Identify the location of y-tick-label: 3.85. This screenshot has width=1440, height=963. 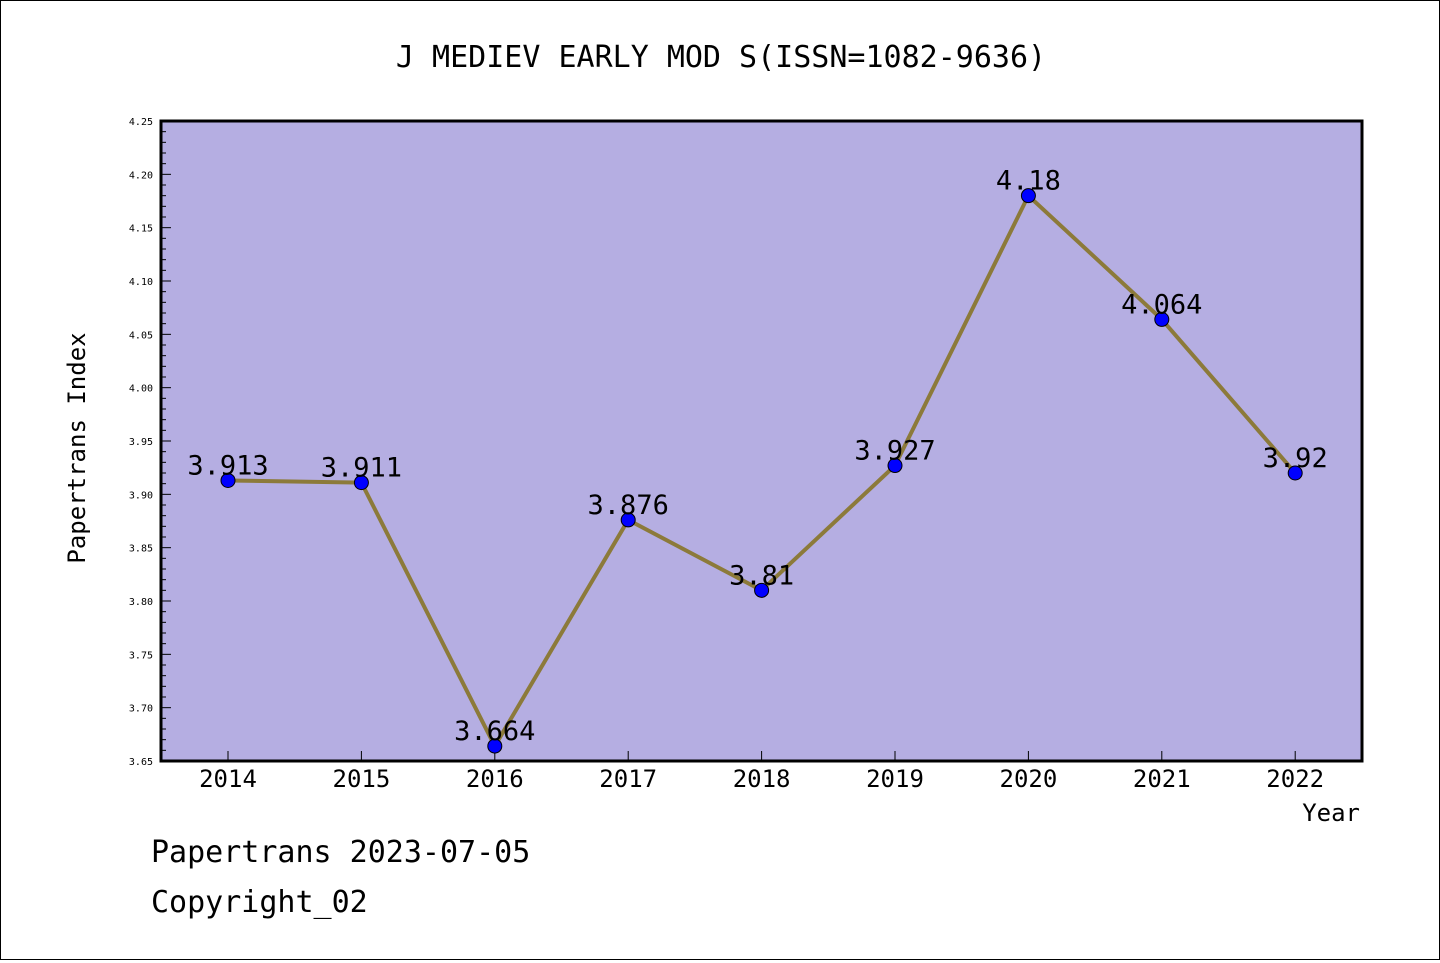
(141, 549).